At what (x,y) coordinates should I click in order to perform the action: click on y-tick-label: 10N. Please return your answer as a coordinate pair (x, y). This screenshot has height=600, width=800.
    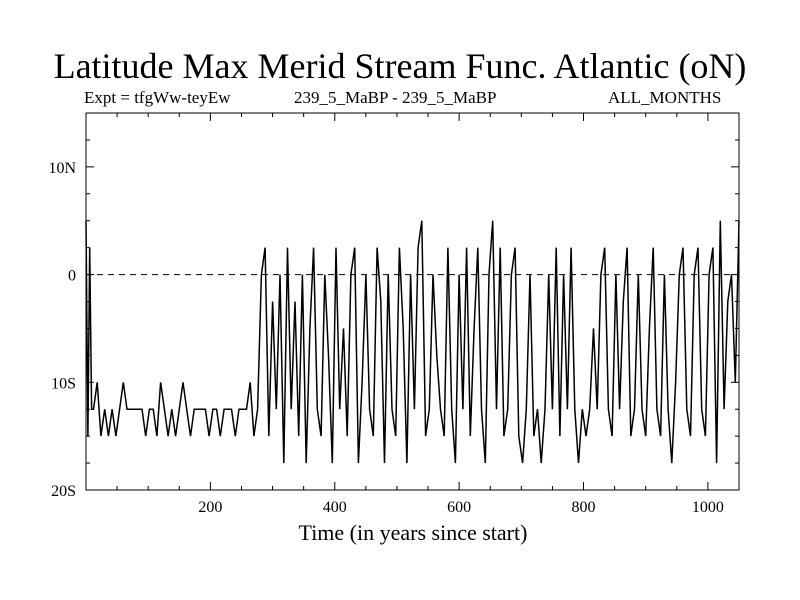
    Looking at the image, I should click on (62, 168).